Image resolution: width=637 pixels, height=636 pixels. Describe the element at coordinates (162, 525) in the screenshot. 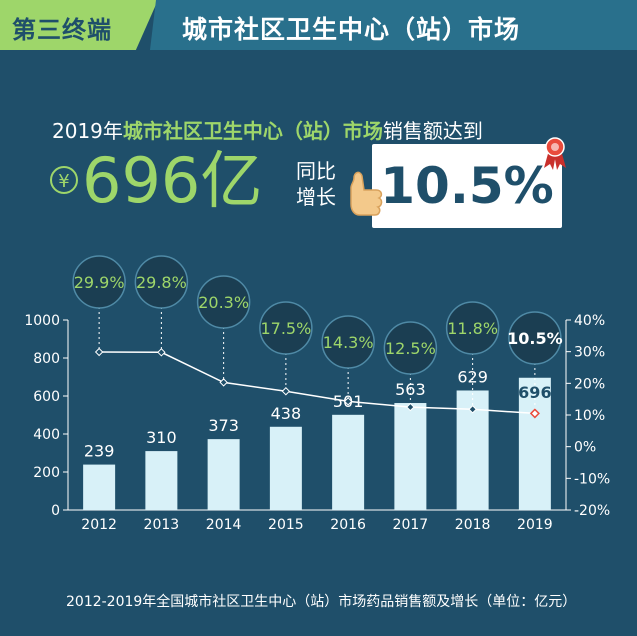

I see `x-axis-tick-label: 2013` at that location.